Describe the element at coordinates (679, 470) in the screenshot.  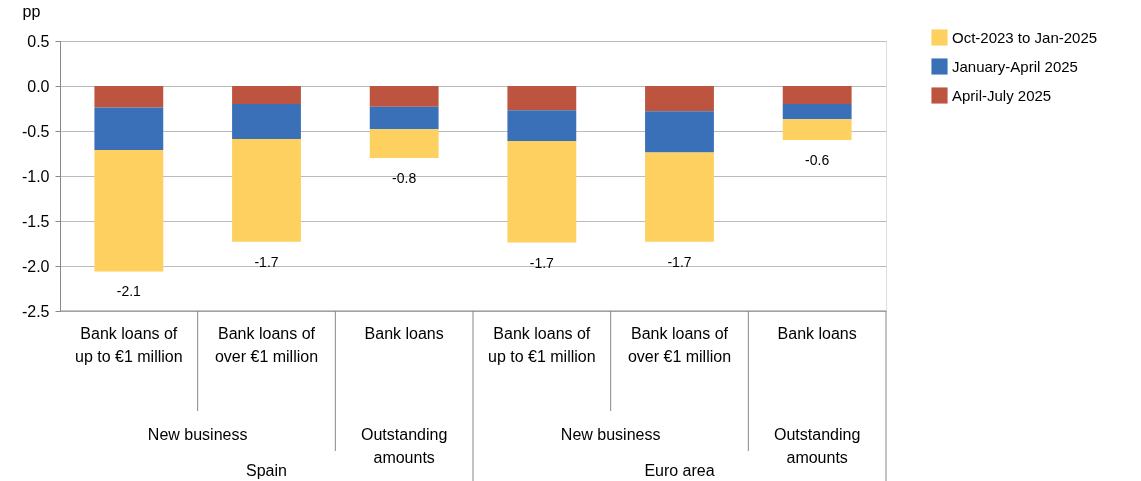
I see `text: Euro area` at that location.